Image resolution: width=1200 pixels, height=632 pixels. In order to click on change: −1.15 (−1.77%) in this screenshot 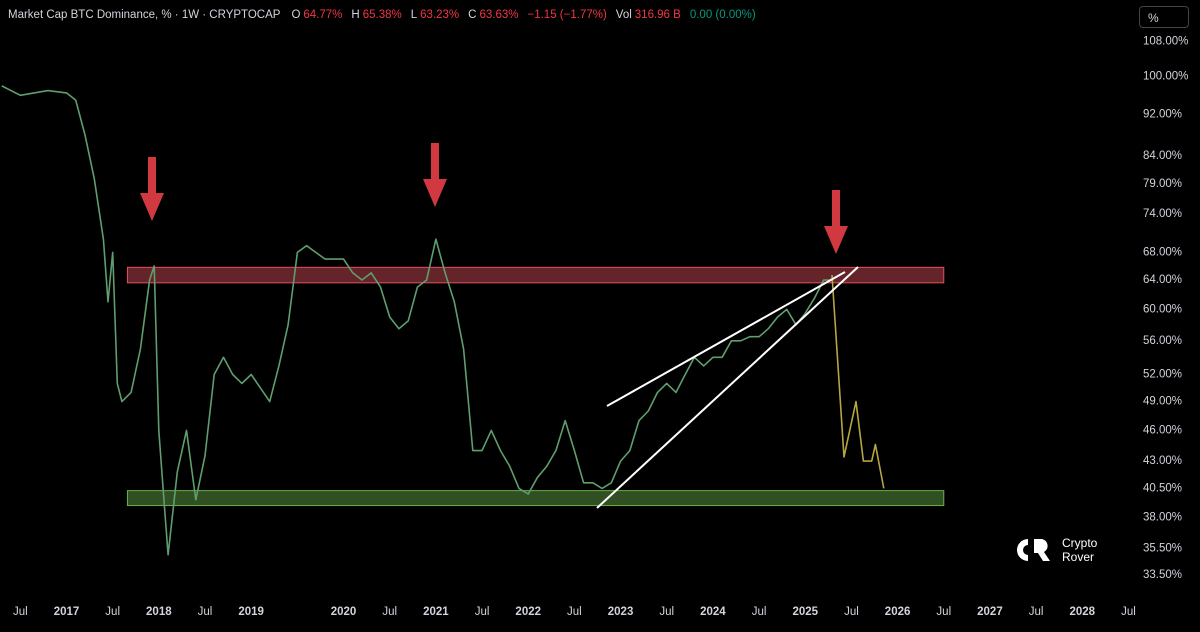, I will do `click(567, 15)`.